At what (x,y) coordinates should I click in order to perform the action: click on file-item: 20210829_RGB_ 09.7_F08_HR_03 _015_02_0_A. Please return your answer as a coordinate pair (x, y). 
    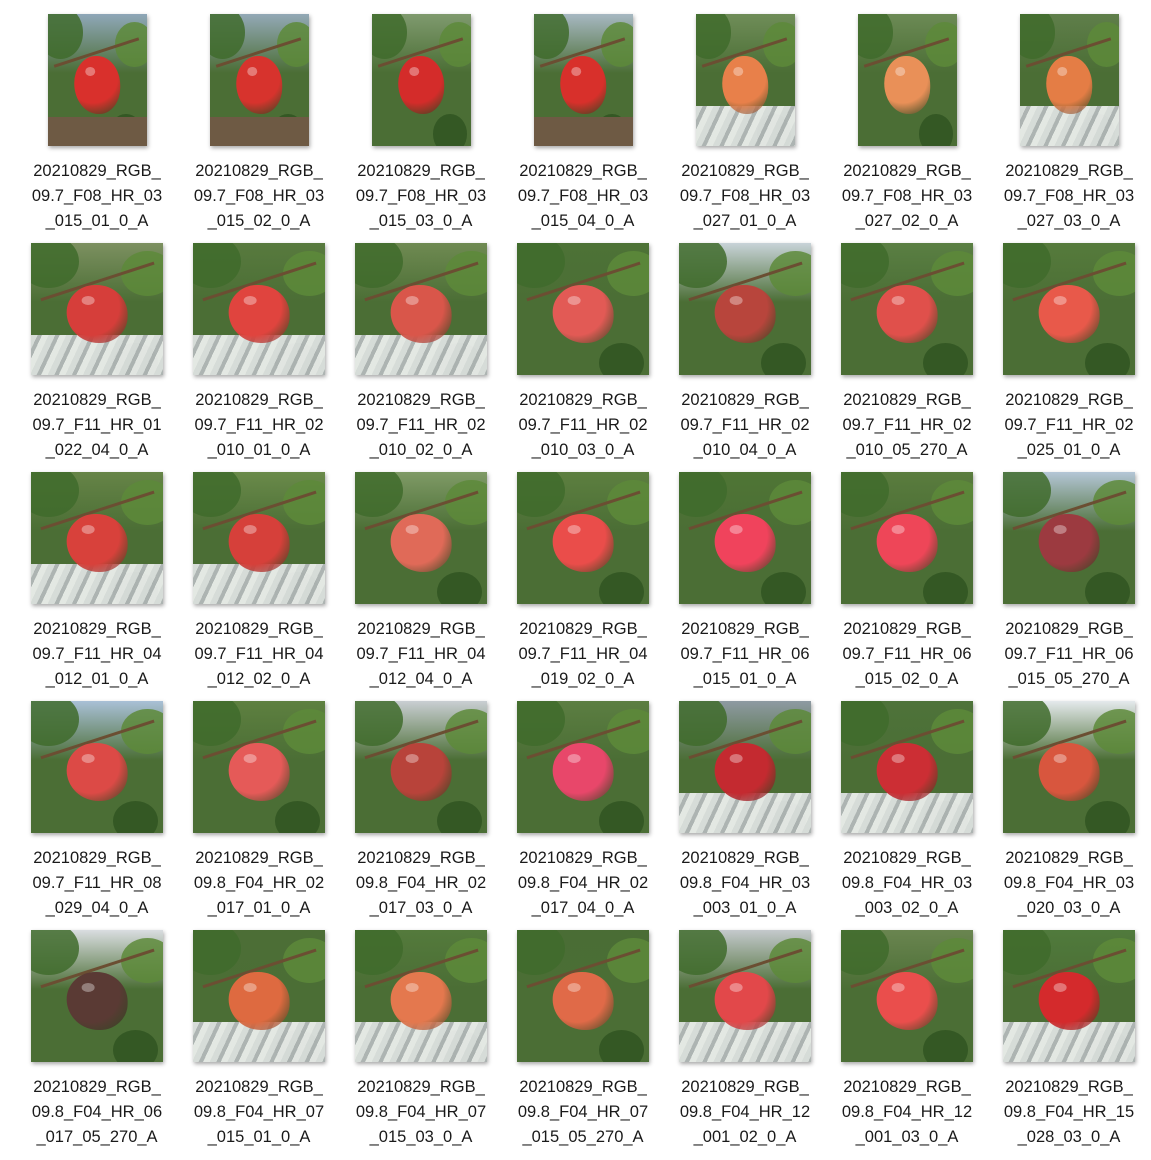
    Looking at the image, I should click on (259, 118).